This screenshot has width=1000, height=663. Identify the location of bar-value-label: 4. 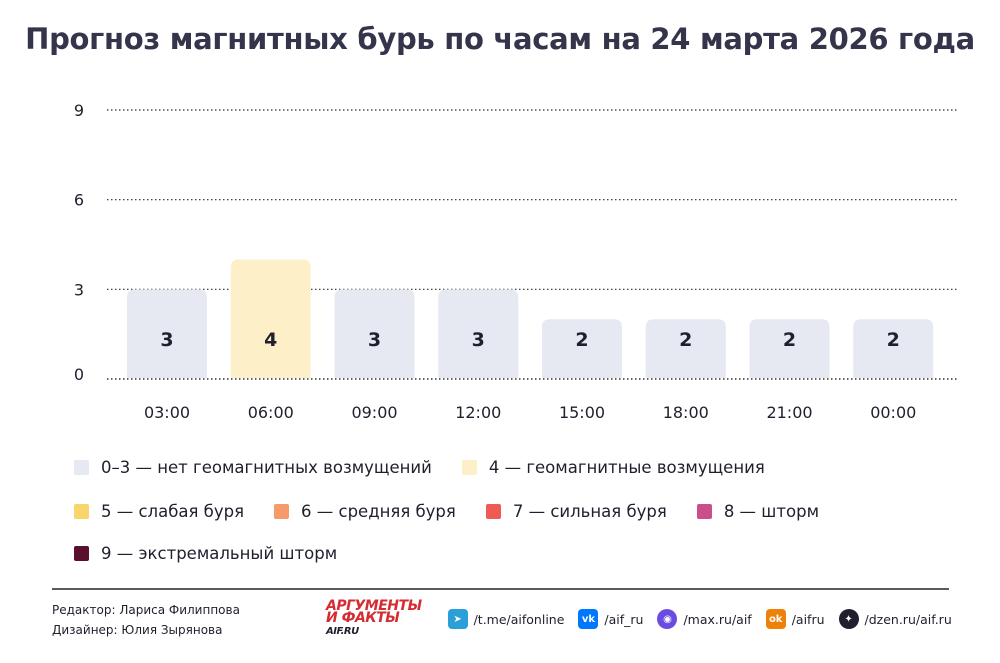
(270, 340).